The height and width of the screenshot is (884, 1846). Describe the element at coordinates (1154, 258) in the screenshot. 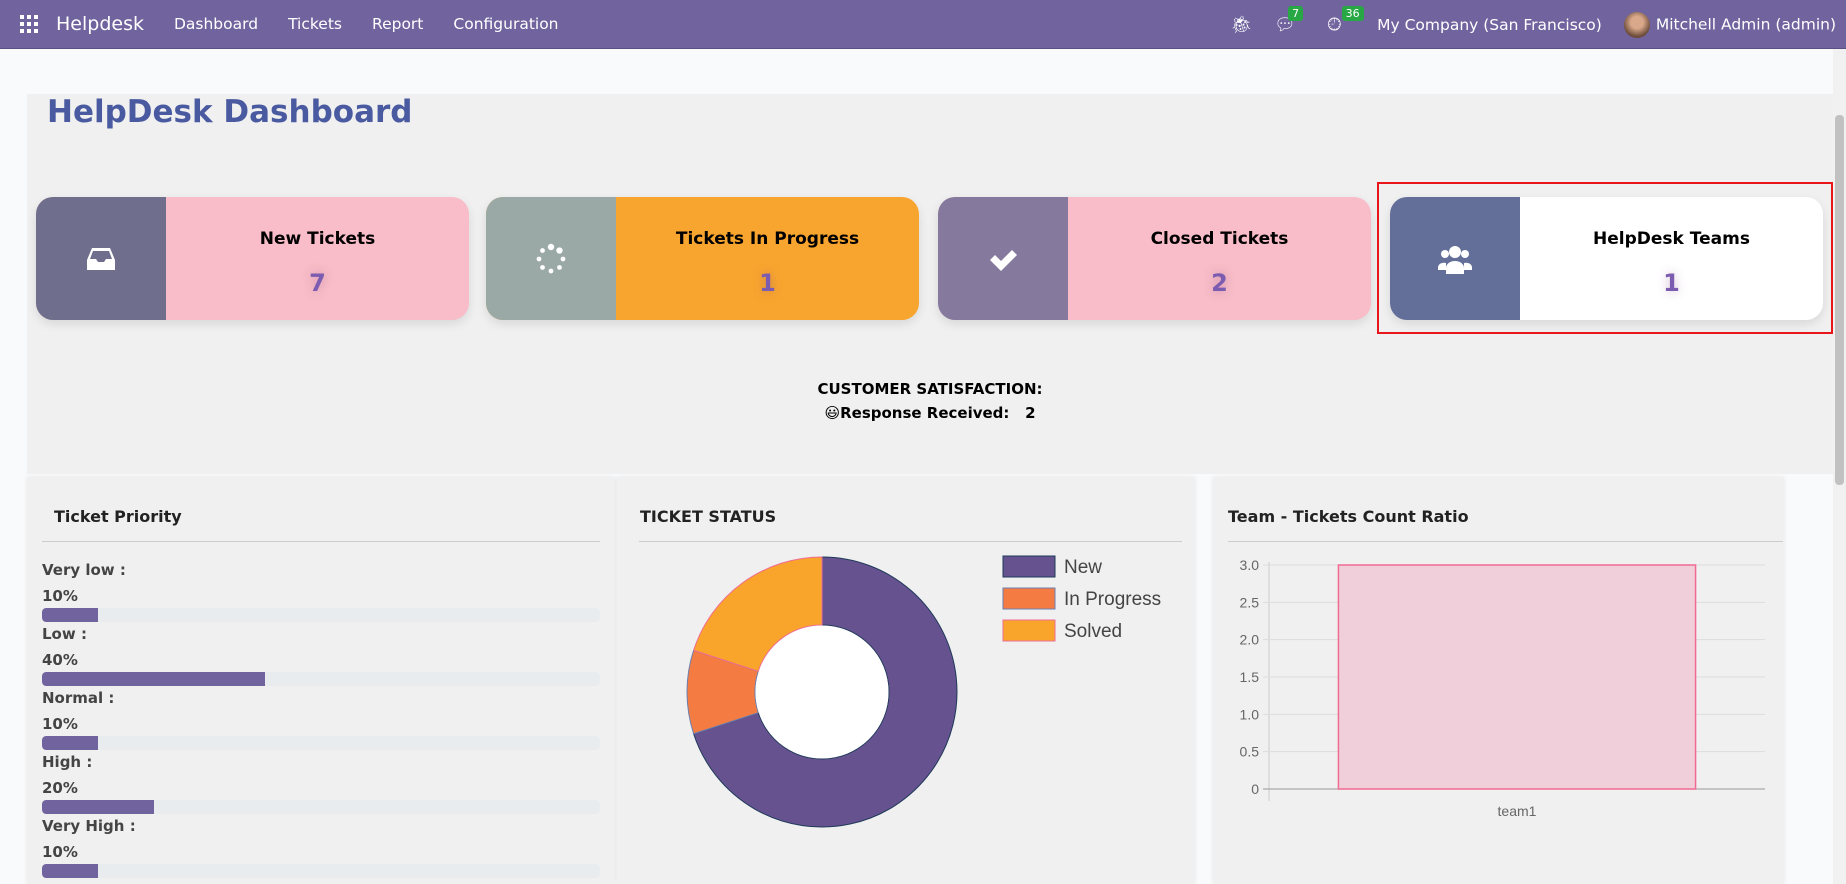

I see `card-closed-tickets: Closed Tickets 2` at that location.